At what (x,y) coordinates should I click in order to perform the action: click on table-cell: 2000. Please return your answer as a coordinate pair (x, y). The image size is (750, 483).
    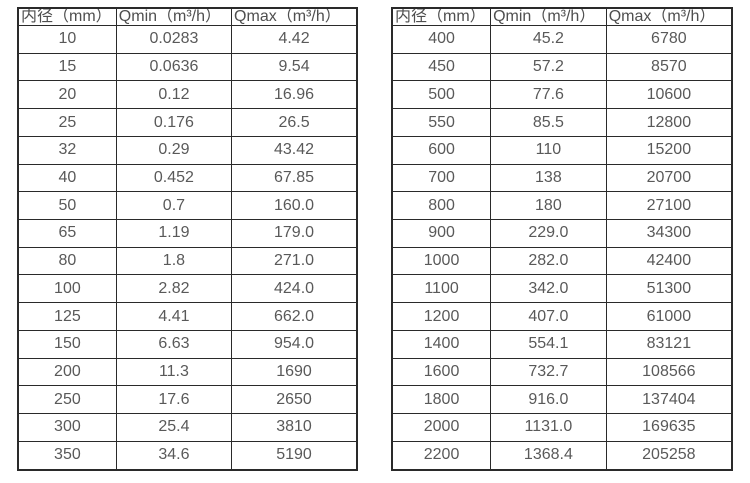
    Looking at the image, I should click on (441, 427).